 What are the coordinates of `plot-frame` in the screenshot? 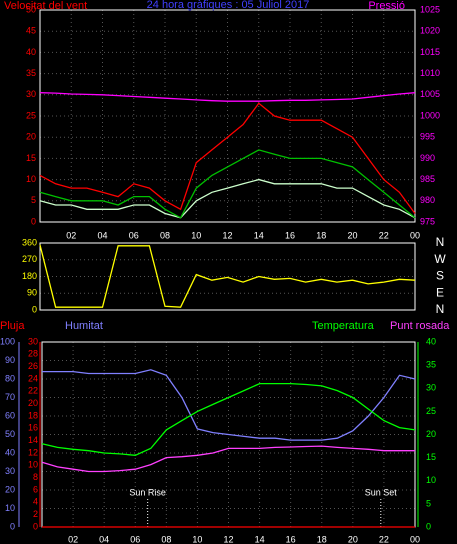 It's located at (227, 276).